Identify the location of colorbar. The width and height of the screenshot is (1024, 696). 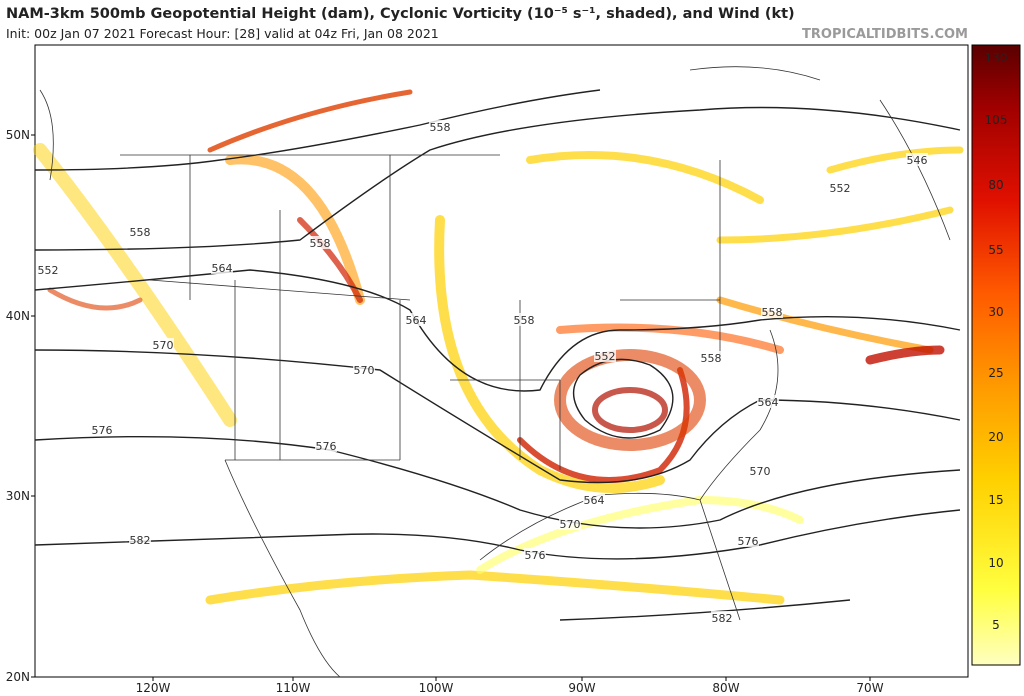
(996, 355).